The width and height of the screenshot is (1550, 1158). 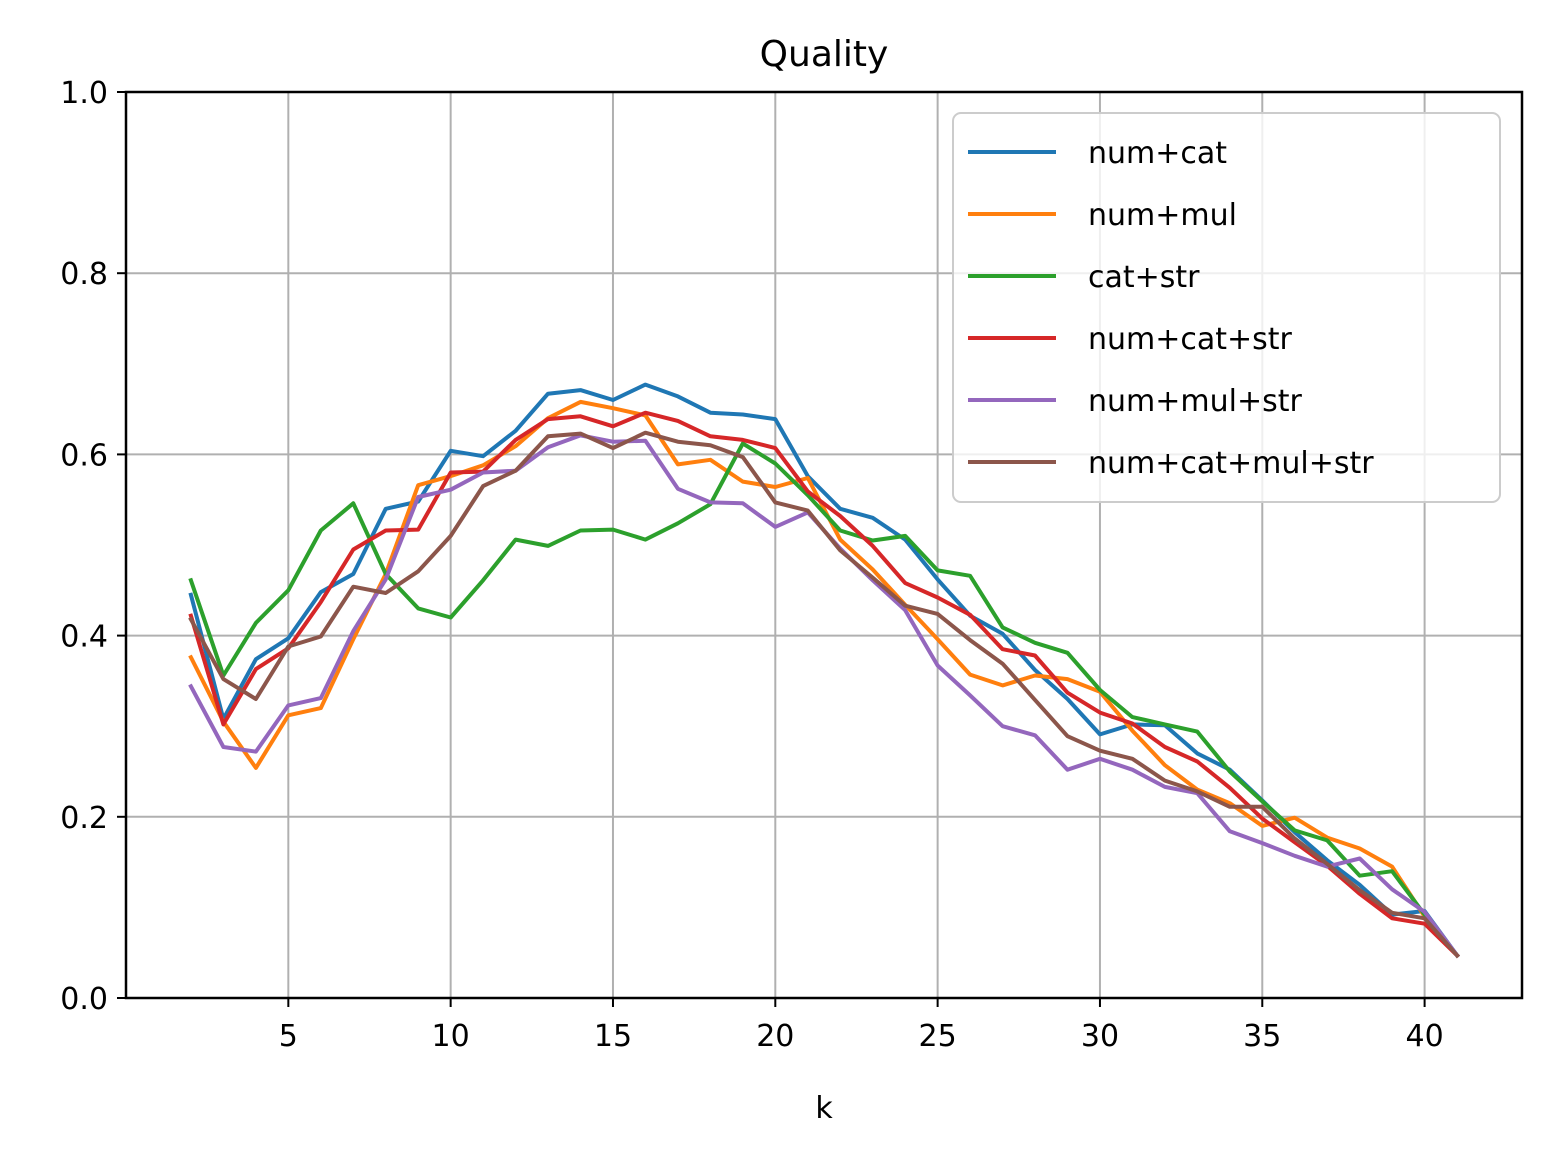 I want to click on x-tick-label: 5, so click(x=288, y=1036).